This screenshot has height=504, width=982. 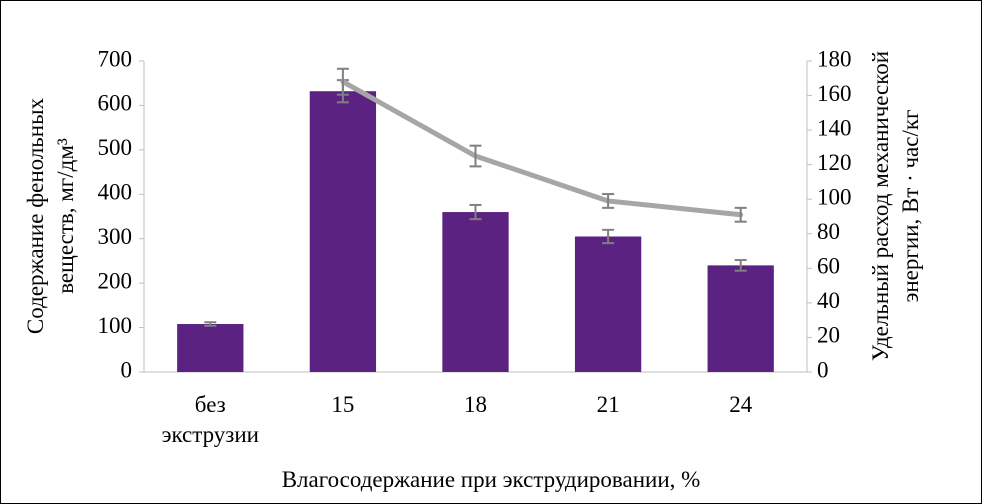 I want to click on x-tick-label: без экструзии, so click(x=210, y=419).